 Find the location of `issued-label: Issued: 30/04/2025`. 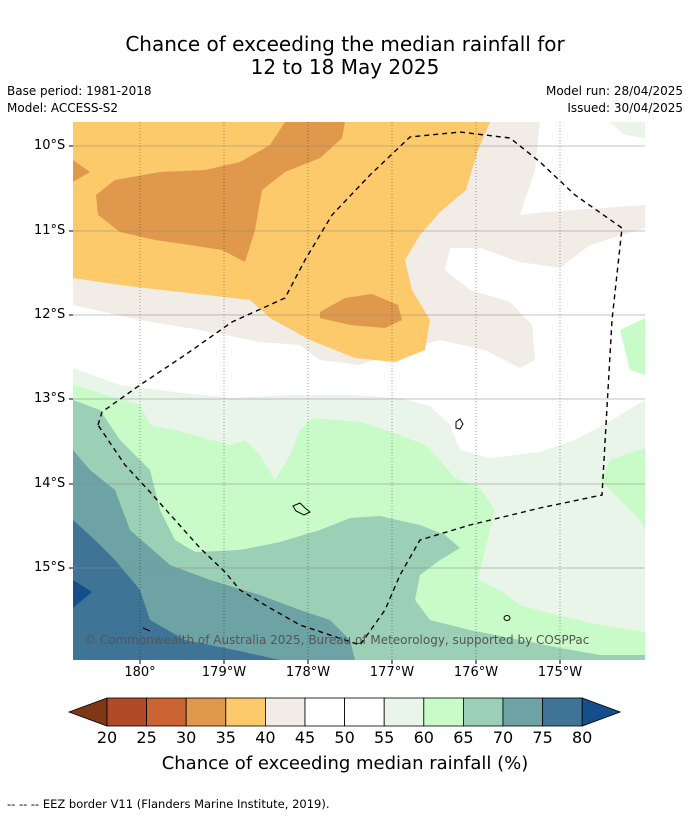

issued-label: Issued: 30/04/2025 is located at coordinates (625, 108).